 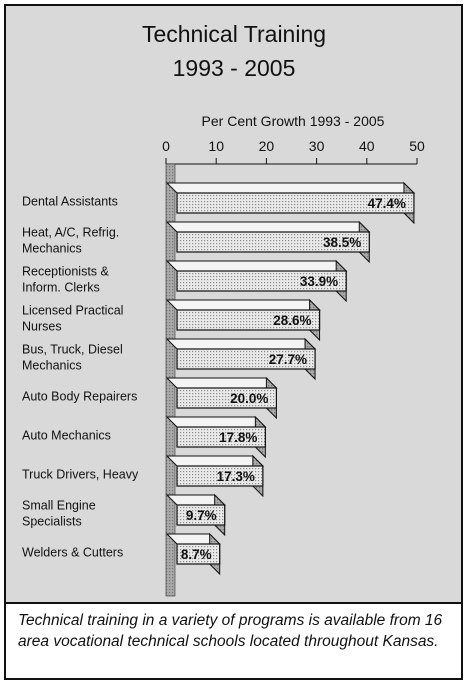 I want to click on bar: 17.8%, so click(x=216, y=437).